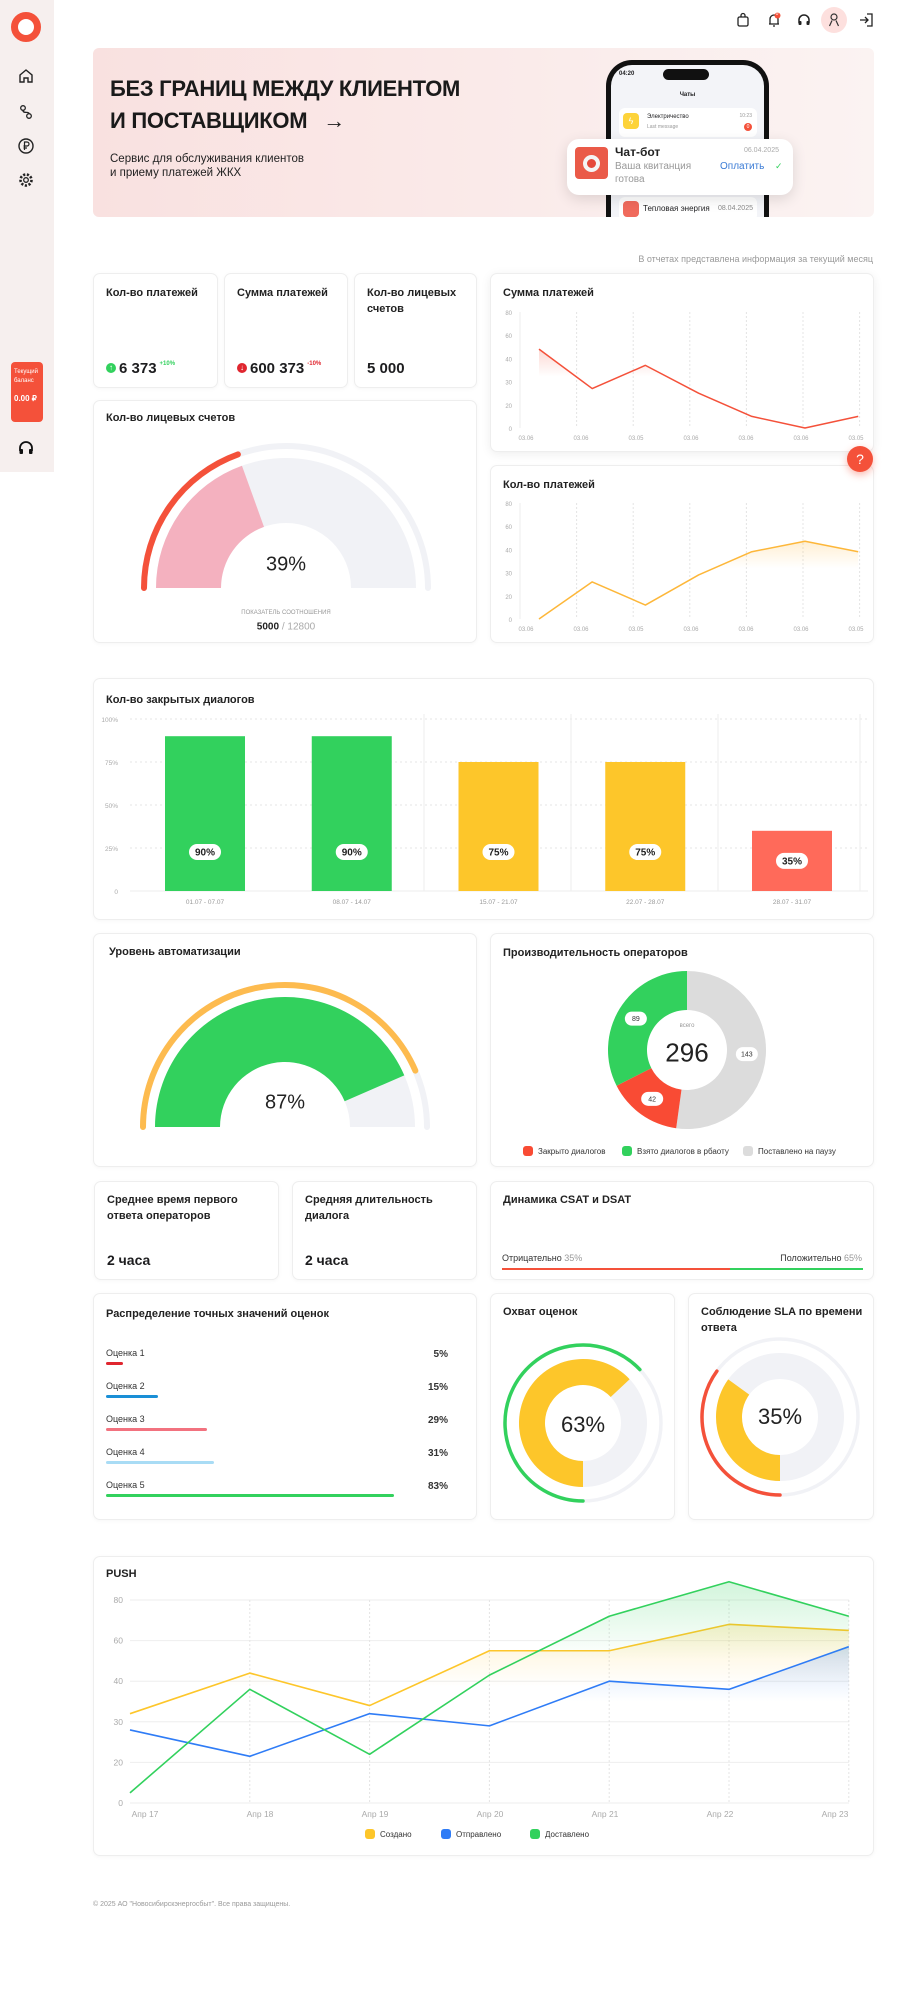  Describe the element at coordinates (437, 1387) in the screenshot. I see `rating-percent: 15%` at that location.